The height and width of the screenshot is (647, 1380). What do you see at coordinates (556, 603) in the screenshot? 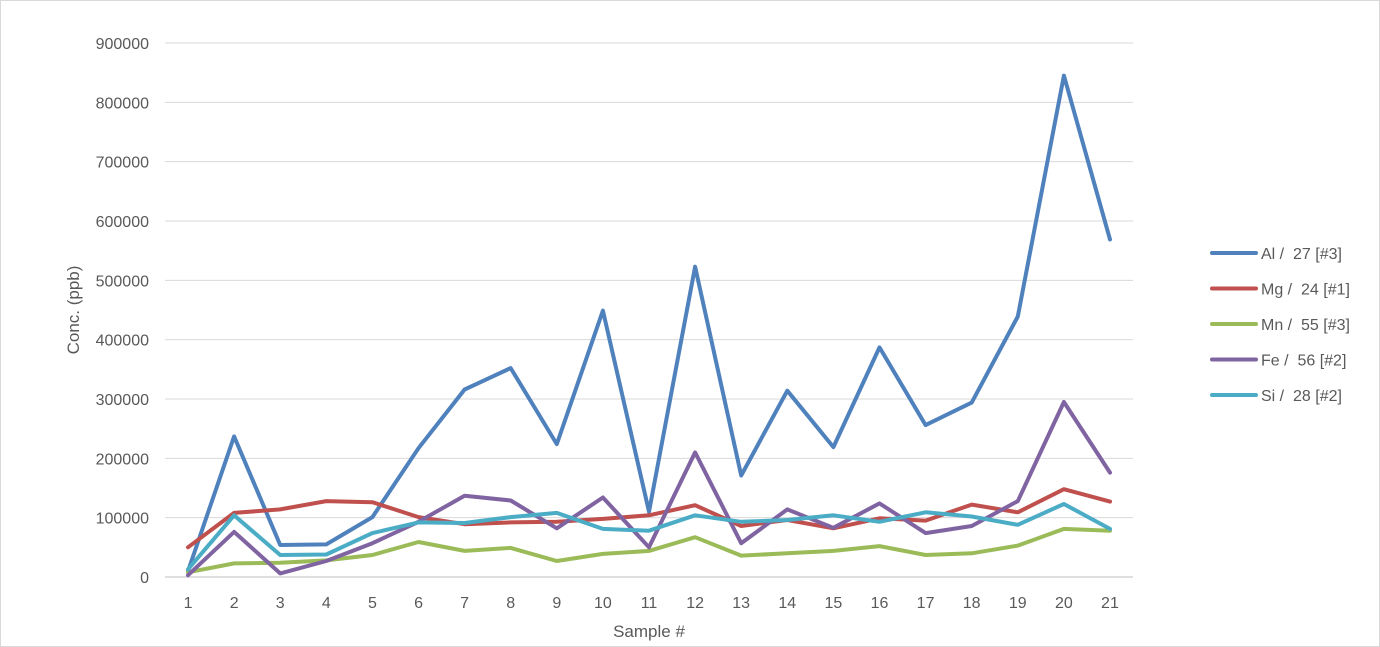
I see `x-tick-label: 9` at bounding box center [556, 603].